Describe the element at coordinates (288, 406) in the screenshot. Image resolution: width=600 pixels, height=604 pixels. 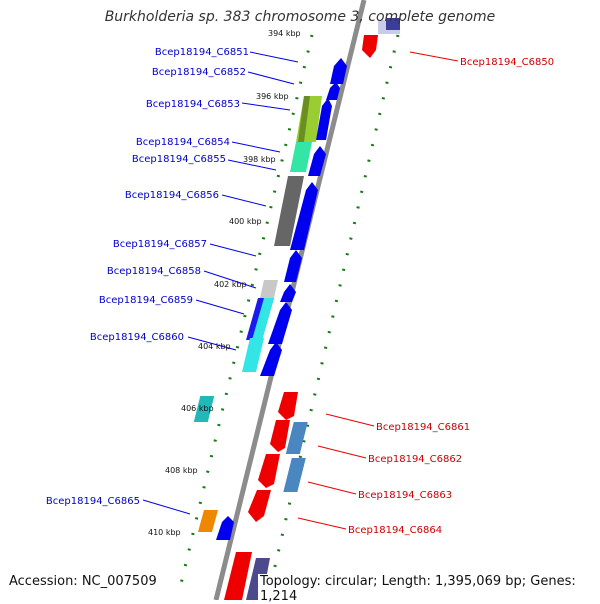
I see `feature-C6861a` at that location.